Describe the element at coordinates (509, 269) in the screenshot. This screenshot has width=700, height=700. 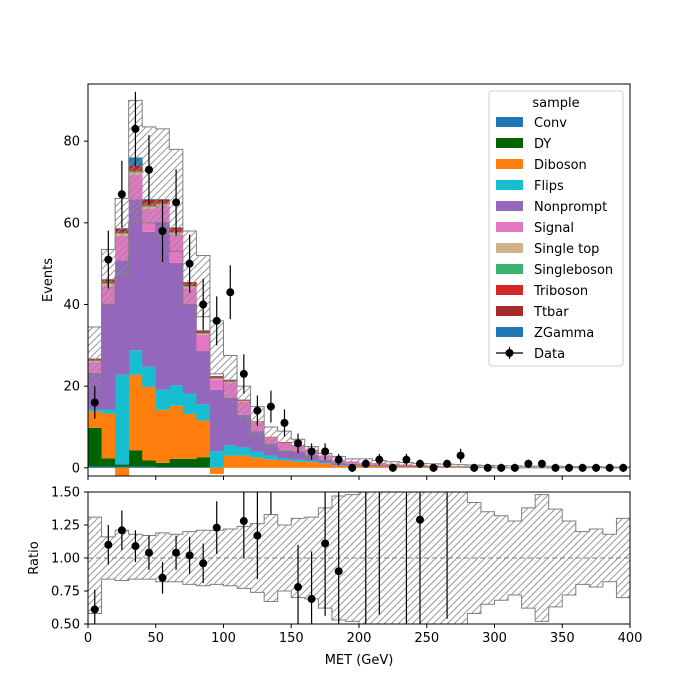
I see `legend-swatch-singleboson` at that location.